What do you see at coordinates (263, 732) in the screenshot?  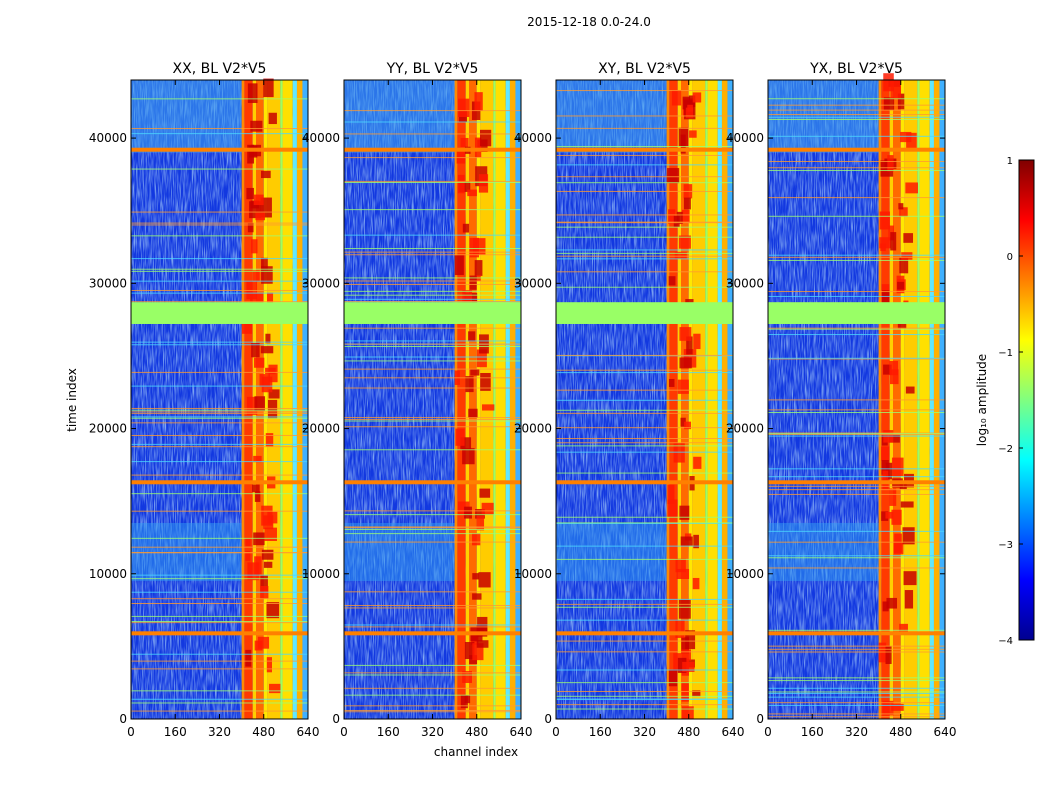 I see `x-tick-label: 480` at bounding box center [263, 732].